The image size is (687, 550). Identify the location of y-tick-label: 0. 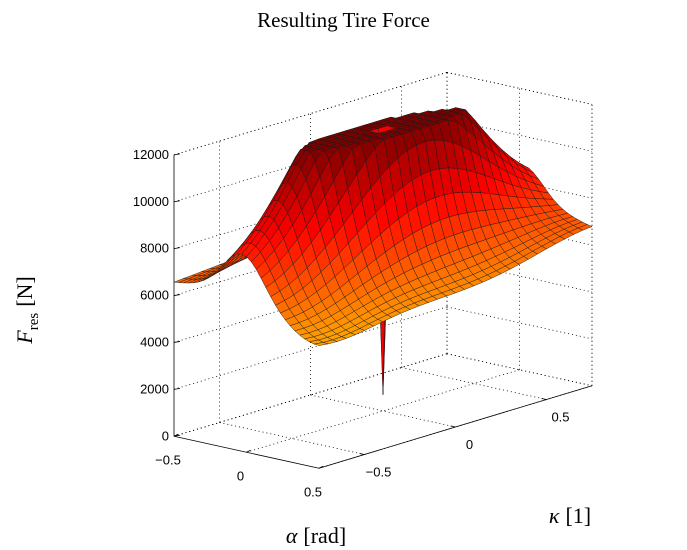
(469, 444).